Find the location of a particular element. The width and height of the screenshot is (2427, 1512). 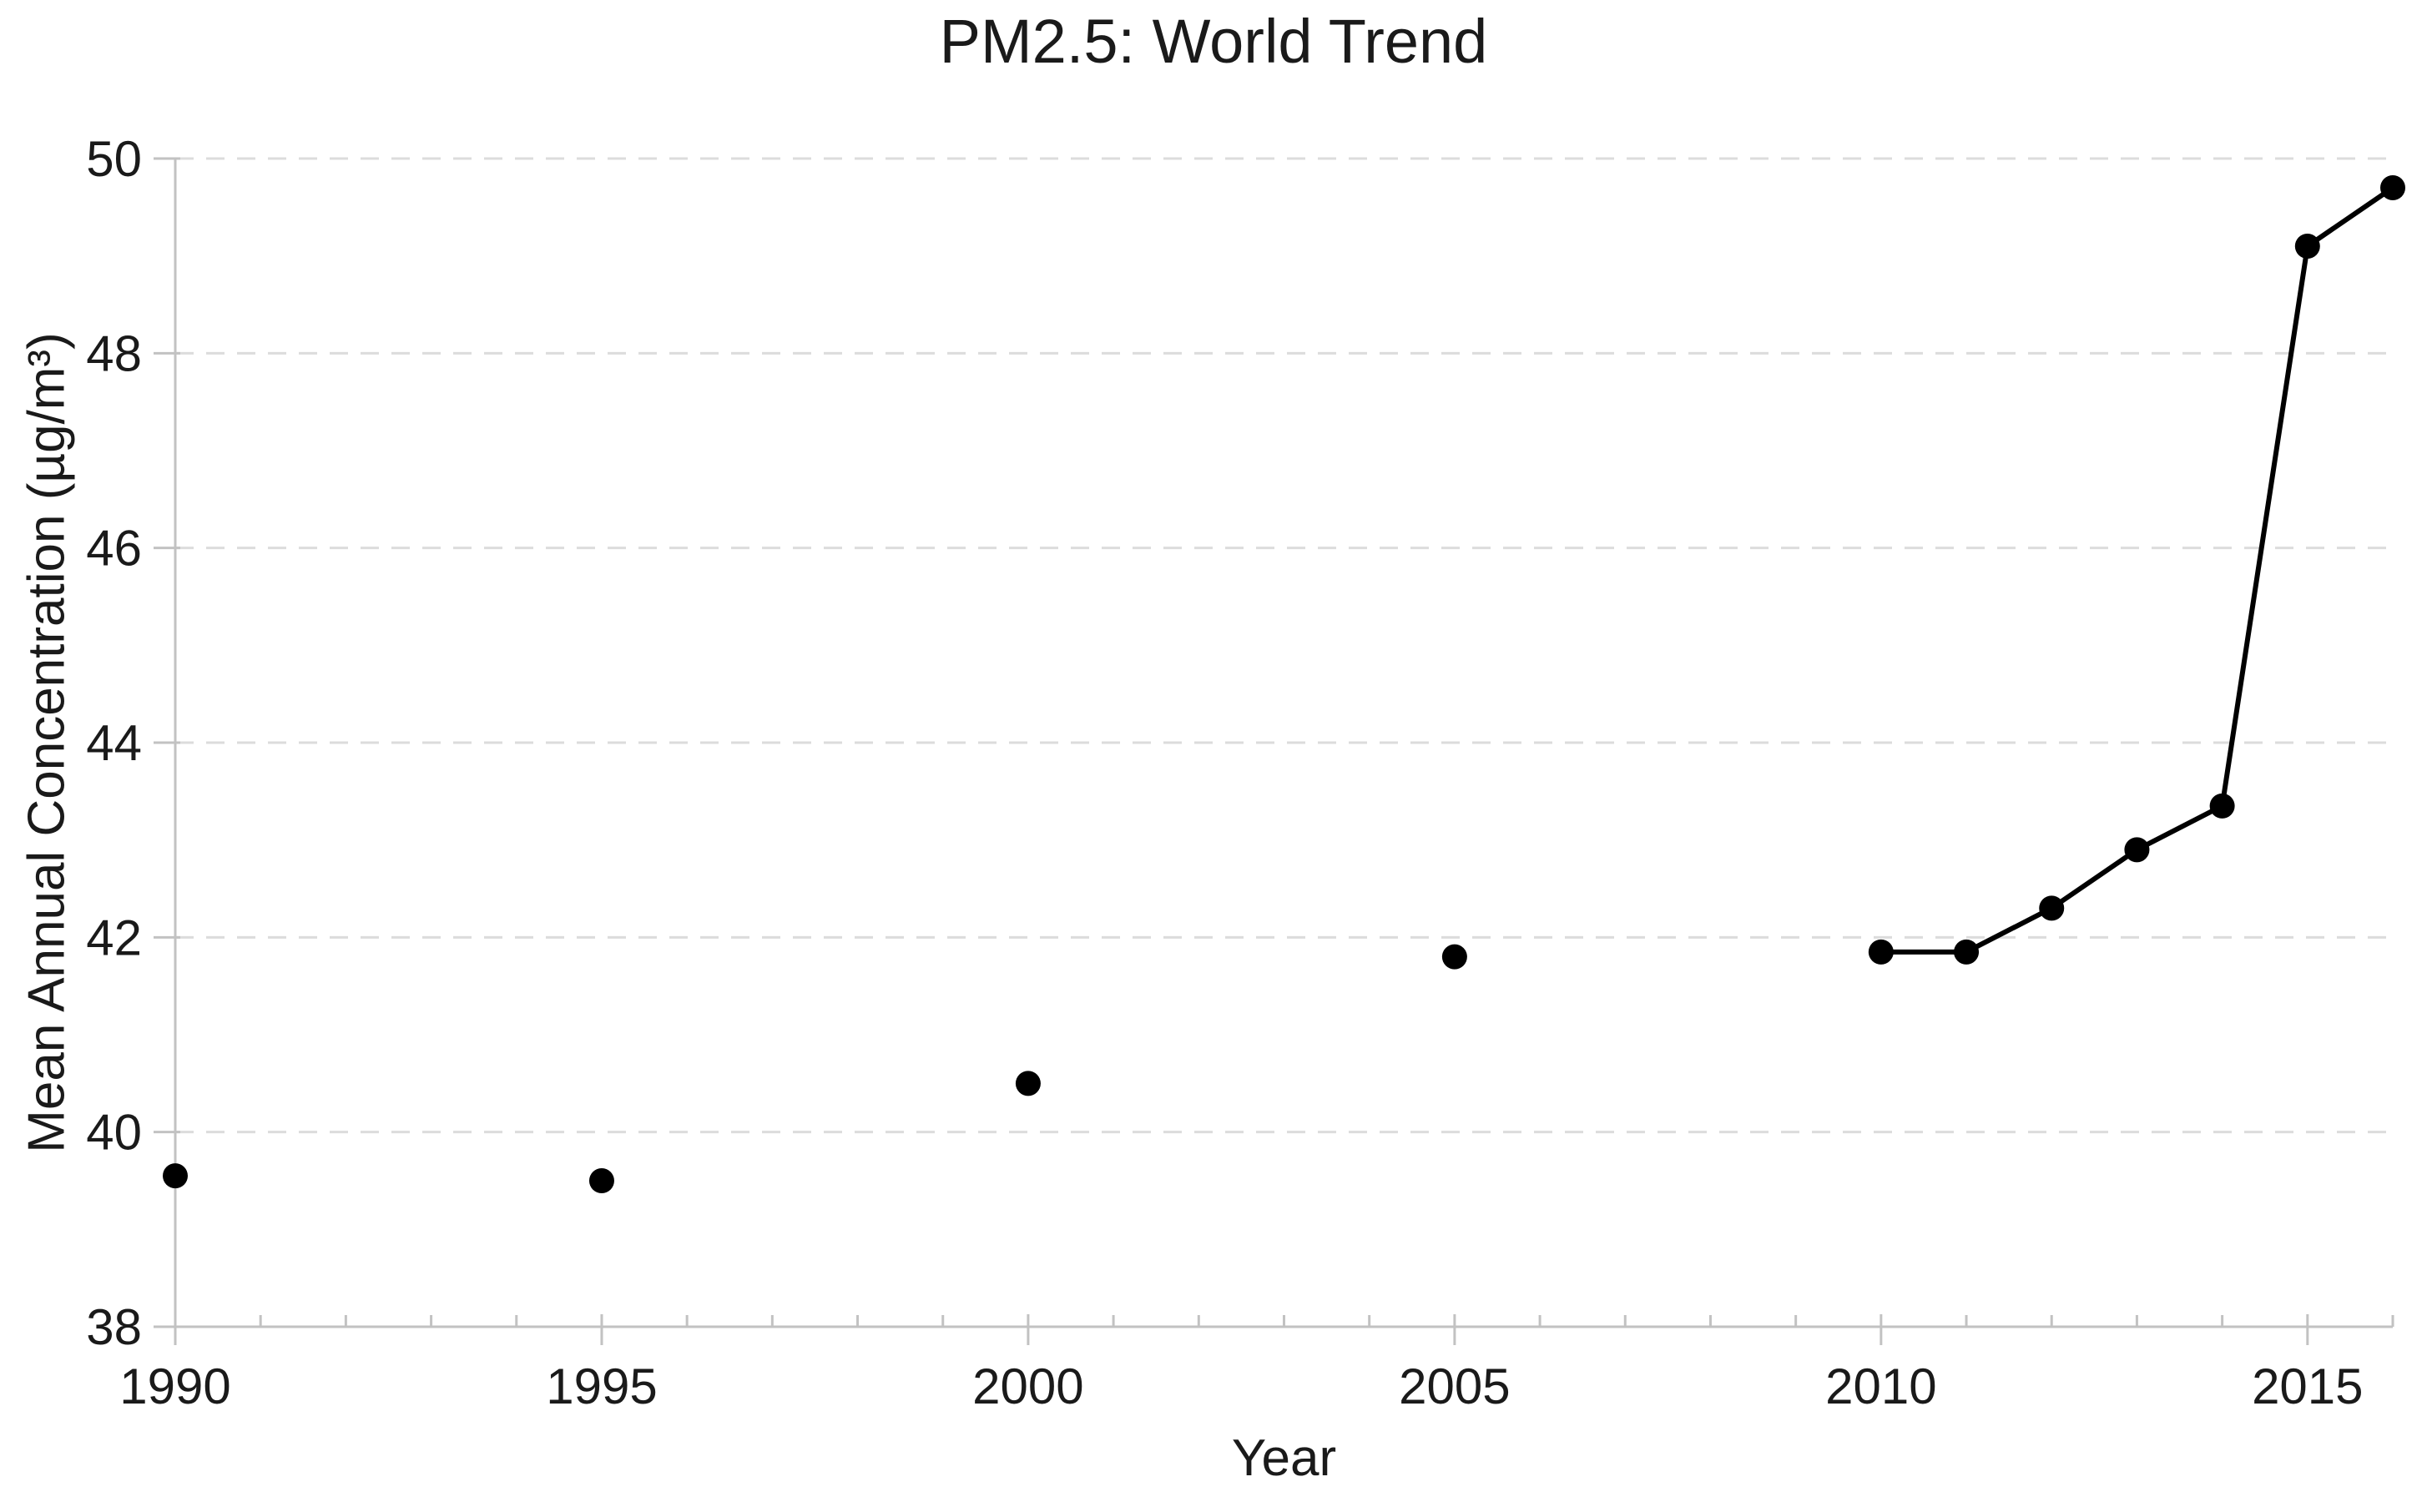

y-tick-label: 38 is located at coordinates (114, 1327).